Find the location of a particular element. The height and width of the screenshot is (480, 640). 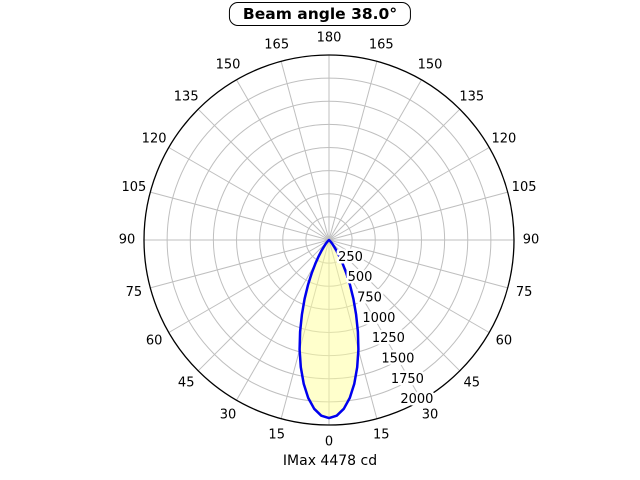

angle-label: 0 is located at coordinates (329, 442).